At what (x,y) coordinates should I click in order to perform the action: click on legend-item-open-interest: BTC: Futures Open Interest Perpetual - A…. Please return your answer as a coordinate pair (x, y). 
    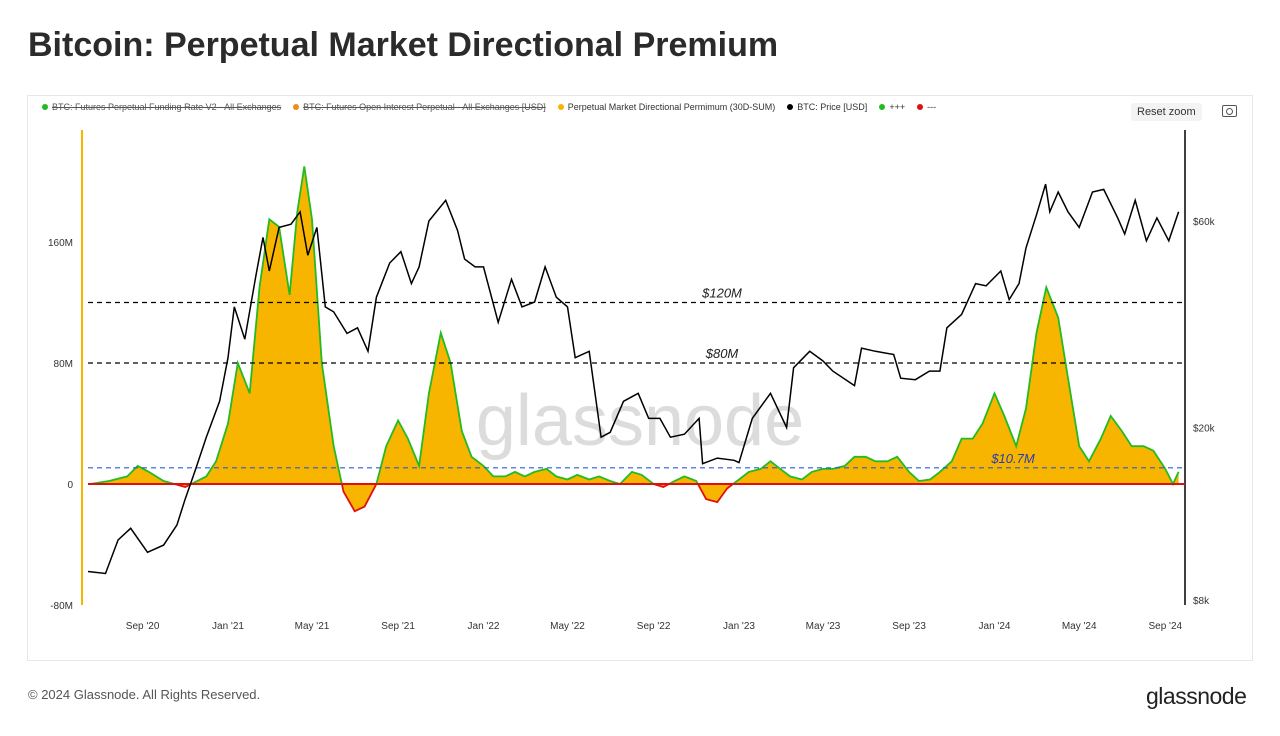
    Looking at the image, I should click on (419, 107).